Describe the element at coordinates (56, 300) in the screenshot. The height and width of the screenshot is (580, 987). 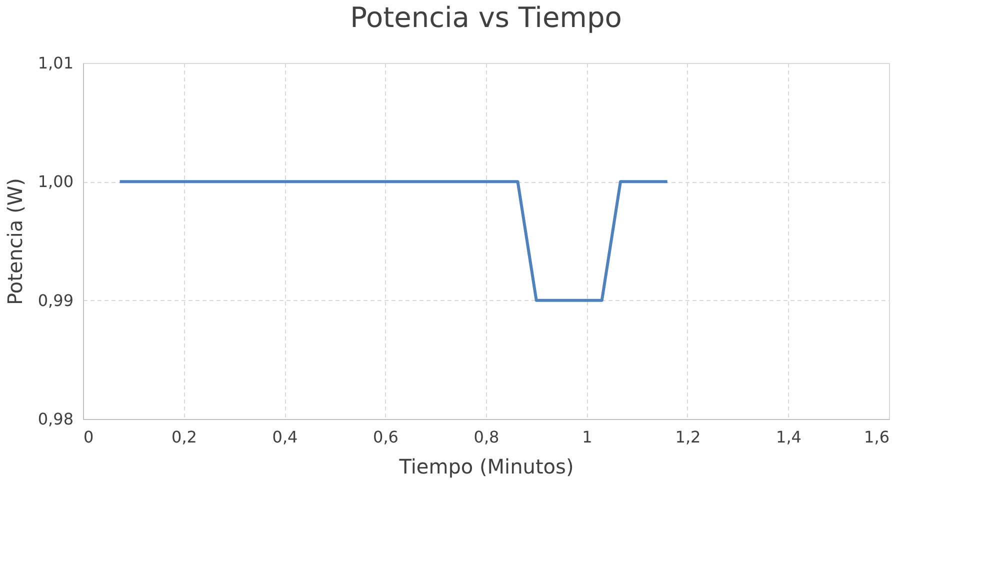
I see `y-tick-label: 0,99` at that location.